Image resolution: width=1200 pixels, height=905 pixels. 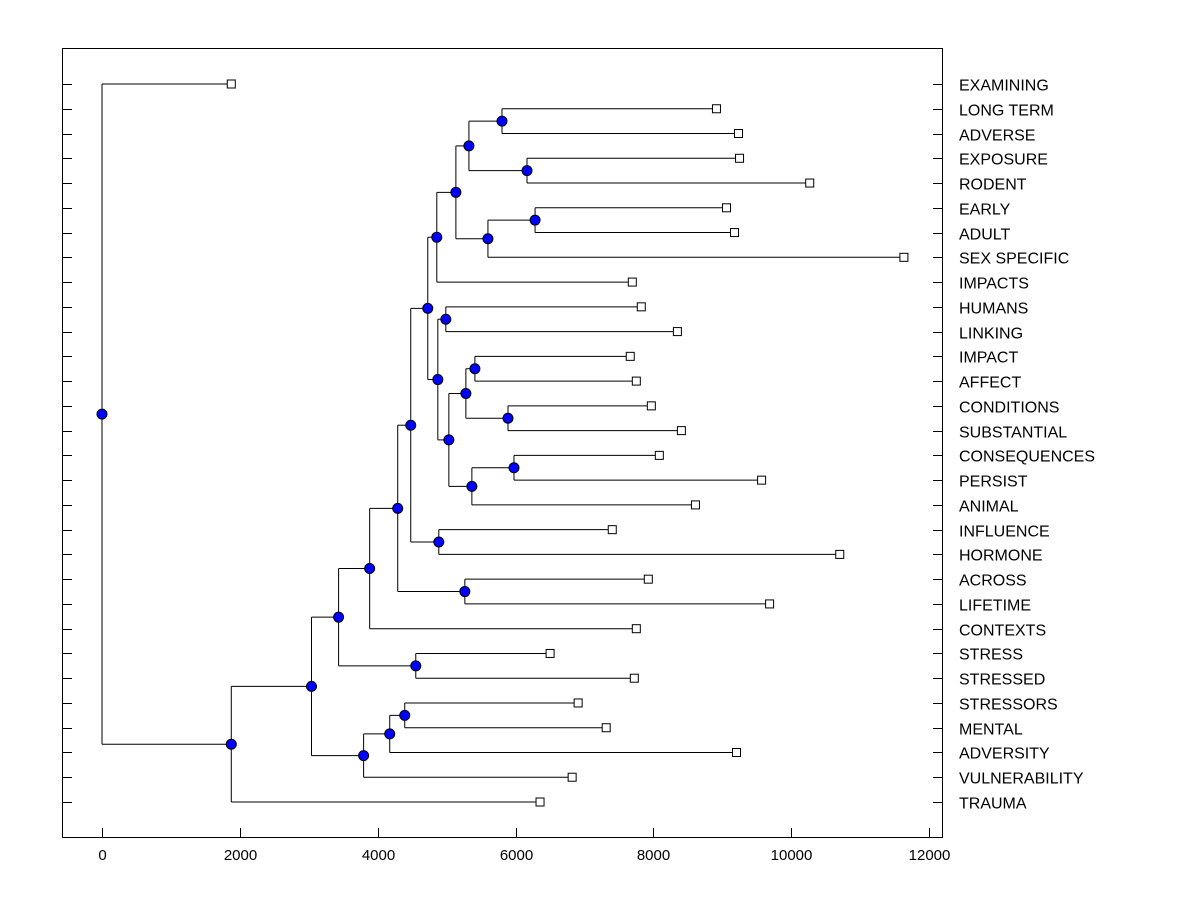 I want to click on leaf-label: EXPOSURE, so click(x=1003, y=160).